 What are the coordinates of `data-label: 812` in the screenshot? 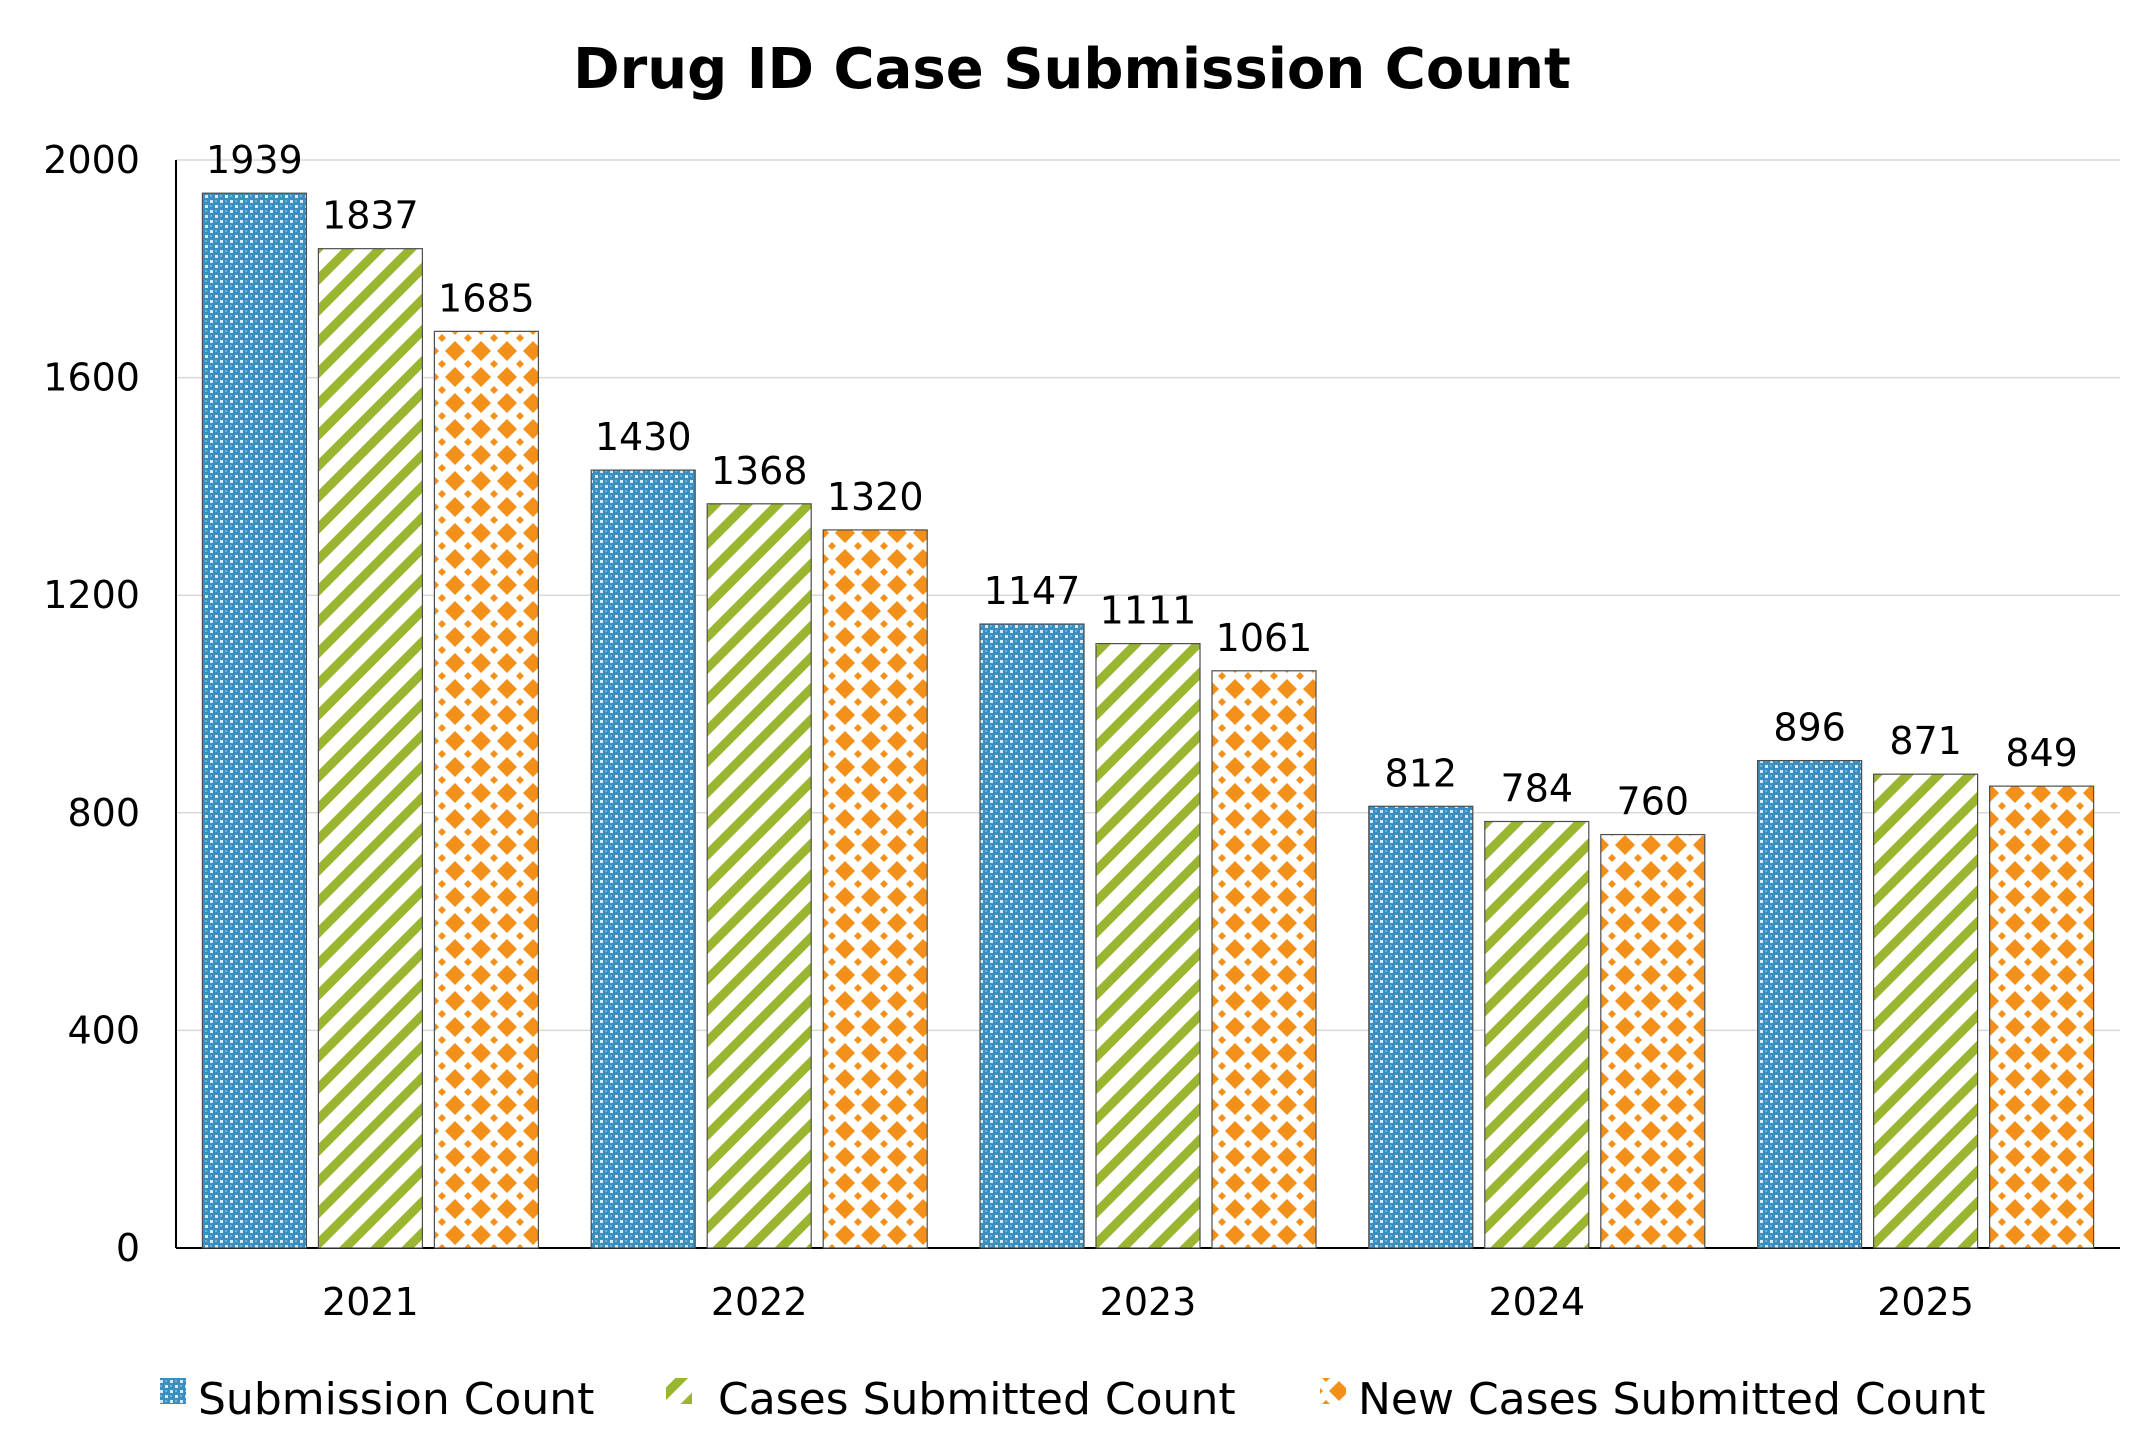 It's located at (1421, 773).